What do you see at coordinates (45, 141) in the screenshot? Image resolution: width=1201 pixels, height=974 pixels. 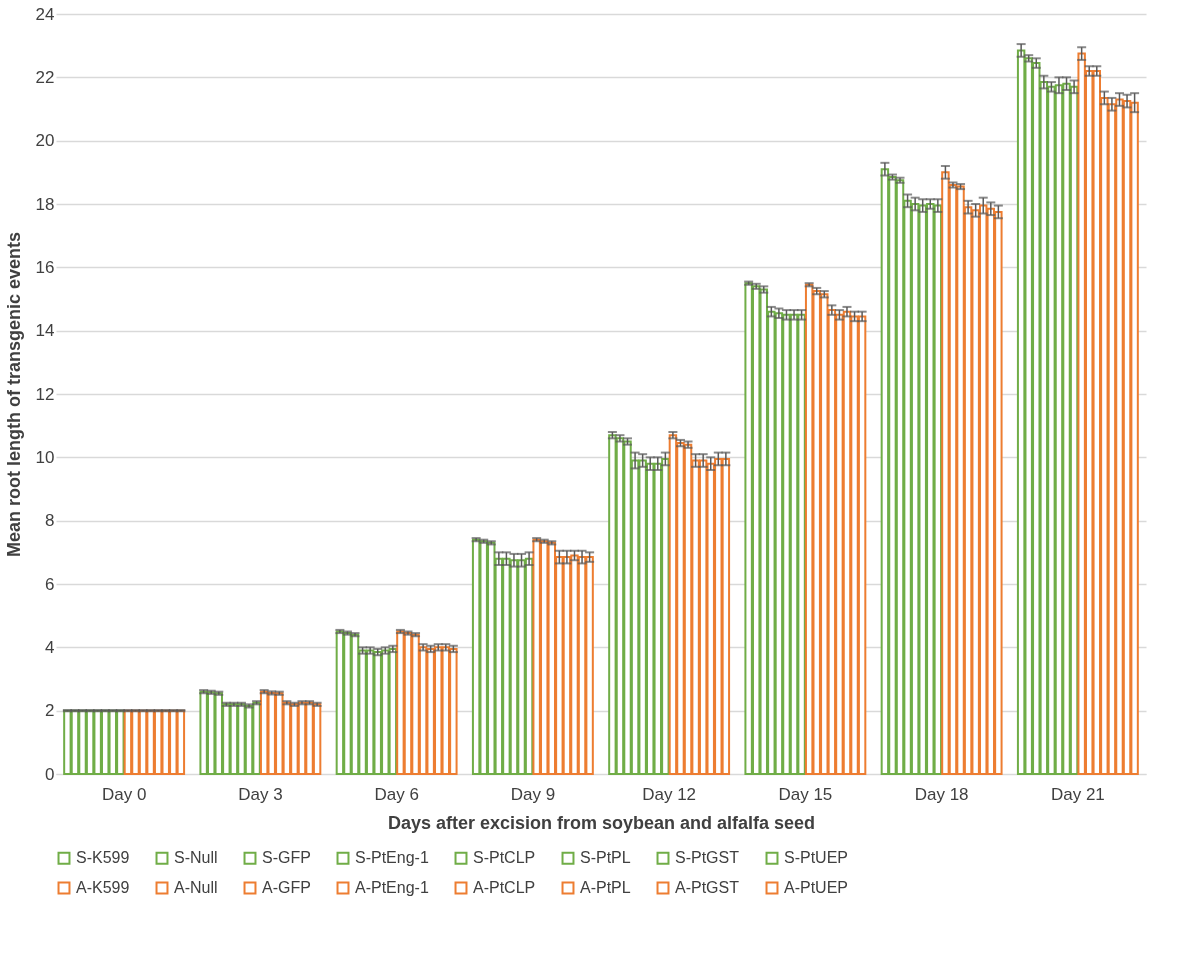 I see `y-tick-label: 20` at bounding box center [45, 141].